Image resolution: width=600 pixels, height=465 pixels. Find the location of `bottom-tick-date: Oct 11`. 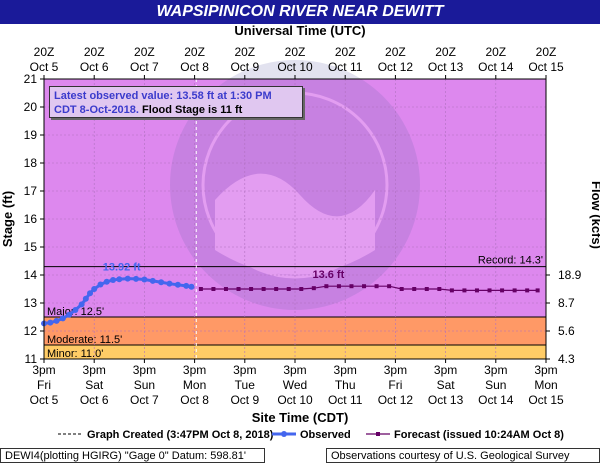

bottom-tick-date: Oct 11 is located at coordinates (345, 400).